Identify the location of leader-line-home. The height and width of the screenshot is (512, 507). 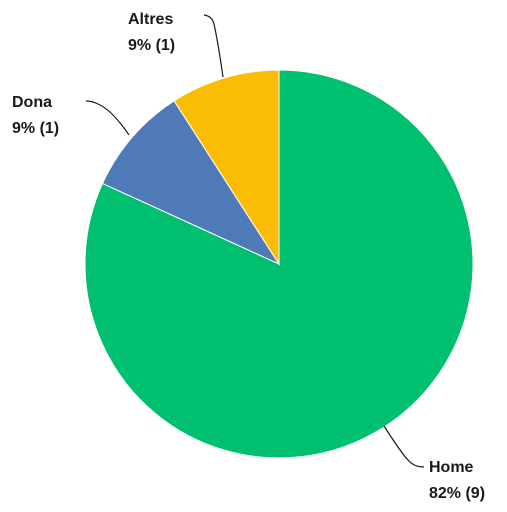
(404, 446).